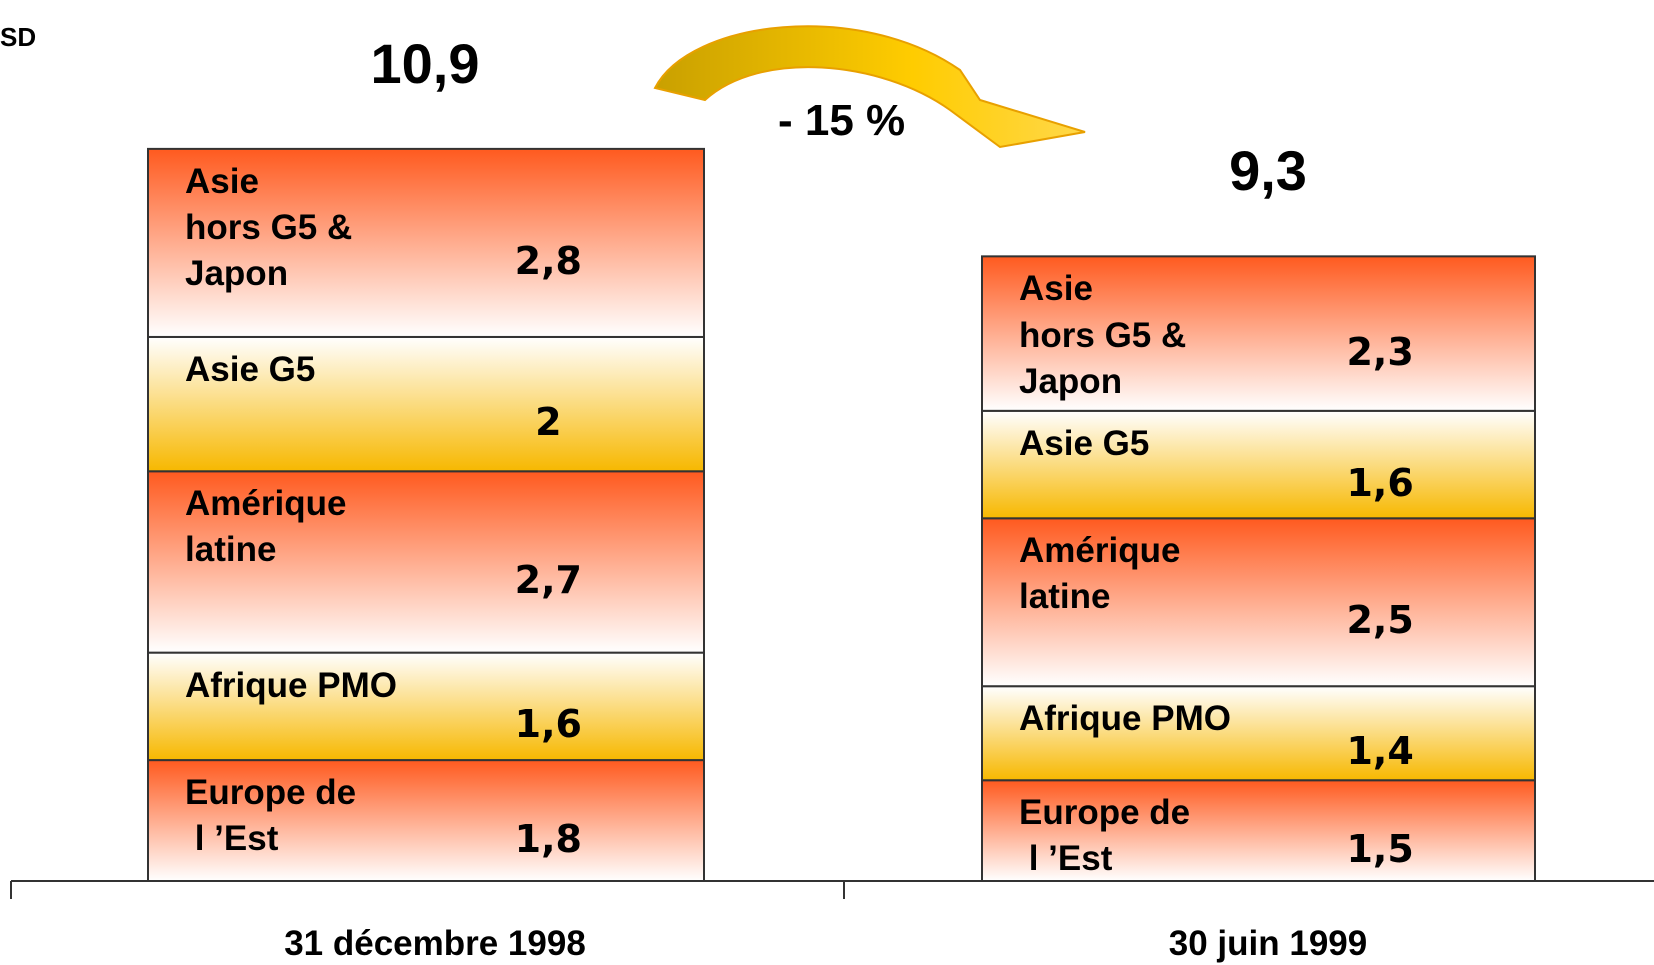 The width and height of the screenshot is (1654, 965). What do you see at coordinates (548, 260) in the screenshot?
I see `value-label: 2,8` at bounding box center [548, 260].